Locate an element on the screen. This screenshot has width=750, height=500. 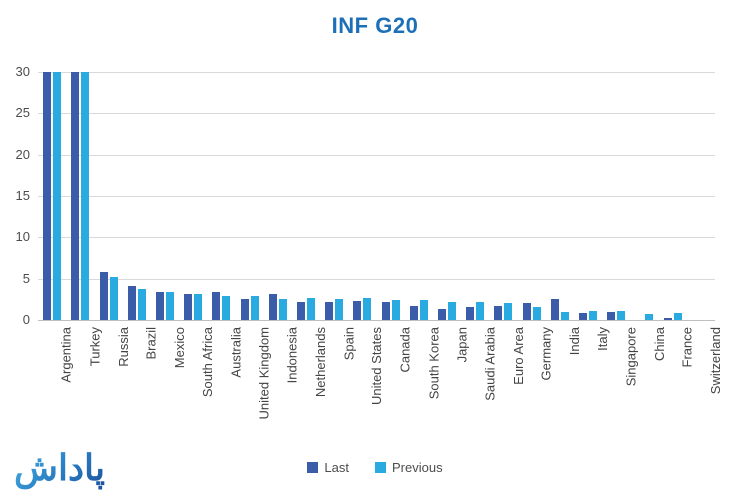
bar-previous-spain is located at coordinates (339, 309).